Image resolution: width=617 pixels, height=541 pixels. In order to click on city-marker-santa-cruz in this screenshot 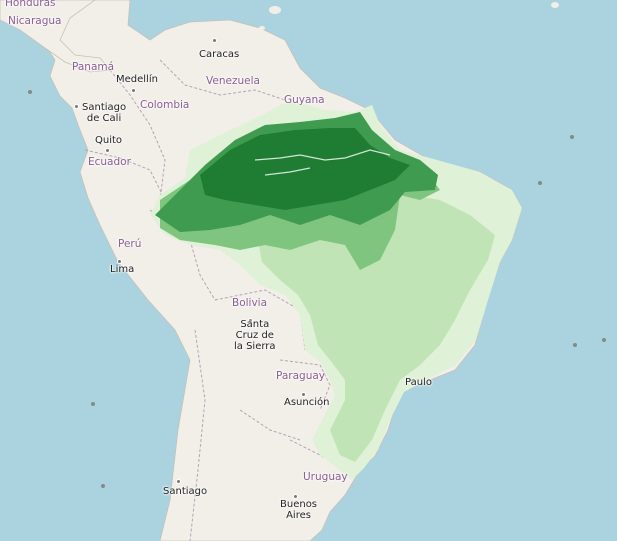, I will do `click(250, 320)`.